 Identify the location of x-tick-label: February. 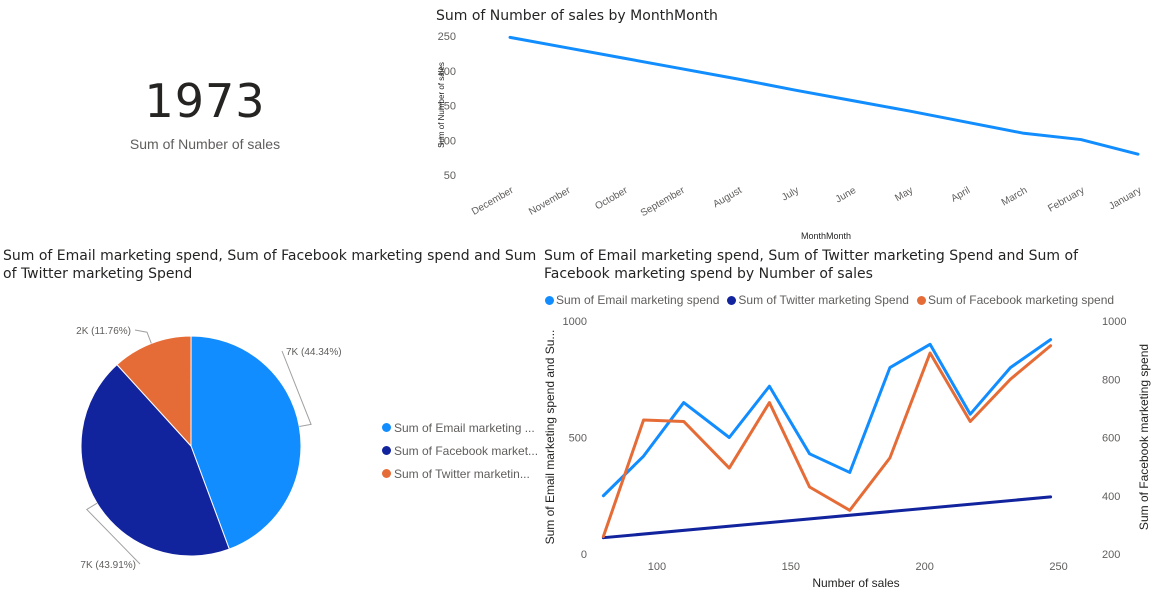
(1066, 200).